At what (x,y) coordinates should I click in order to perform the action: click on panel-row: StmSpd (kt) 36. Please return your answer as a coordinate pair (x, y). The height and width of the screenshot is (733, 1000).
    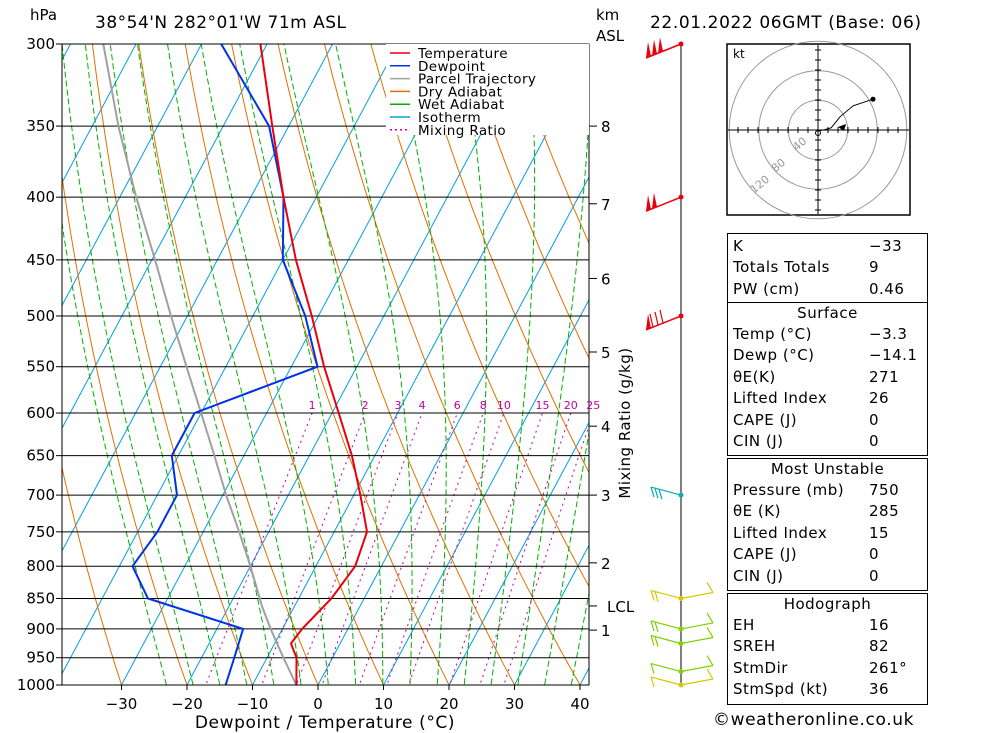
    Looking at the image, I should click on (827, 689).